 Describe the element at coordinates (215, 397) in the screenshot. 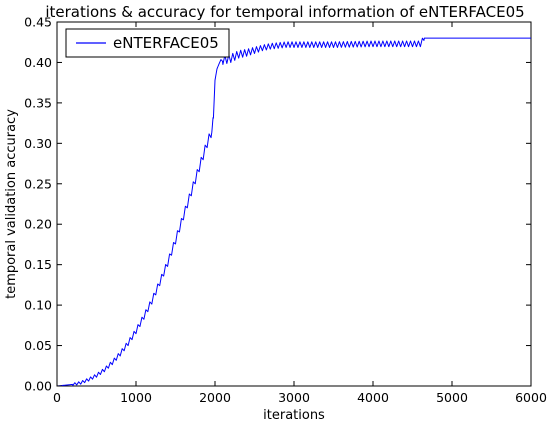

I see `x-tick-label: 2000` at that location.